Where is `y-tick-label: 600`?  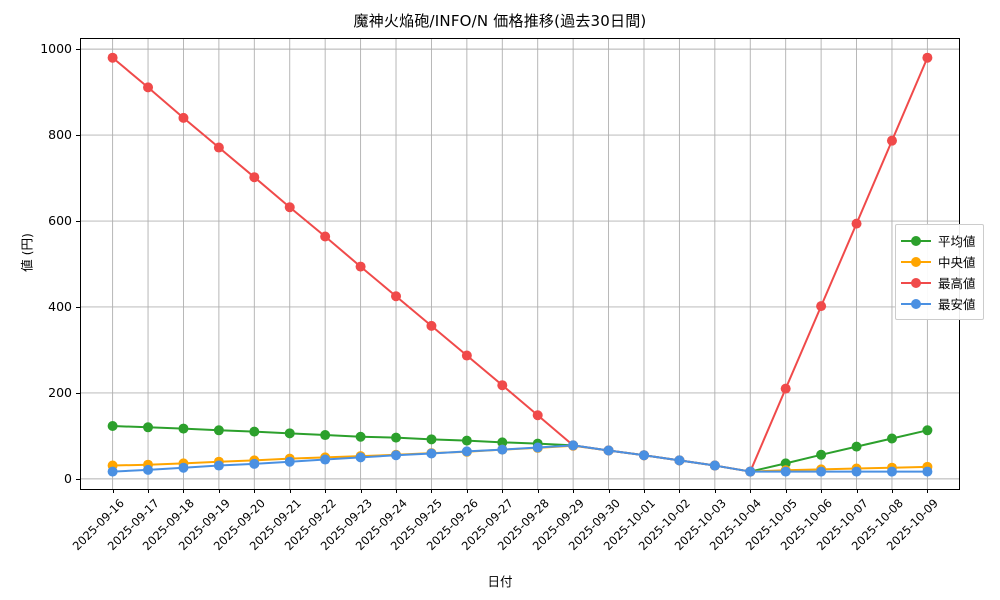 y-tick-label: 600 is located at coordinates (60, 221).